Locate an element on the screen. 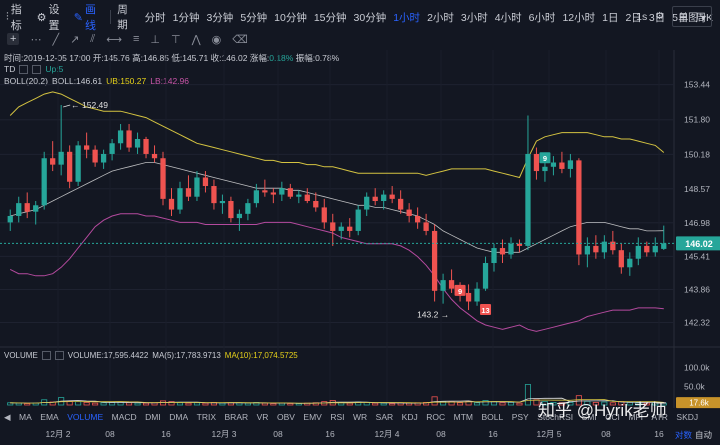 This screenshot has height=445, width=720. settings-button: ⚙ 设置 is located at coordinates (48, 18).